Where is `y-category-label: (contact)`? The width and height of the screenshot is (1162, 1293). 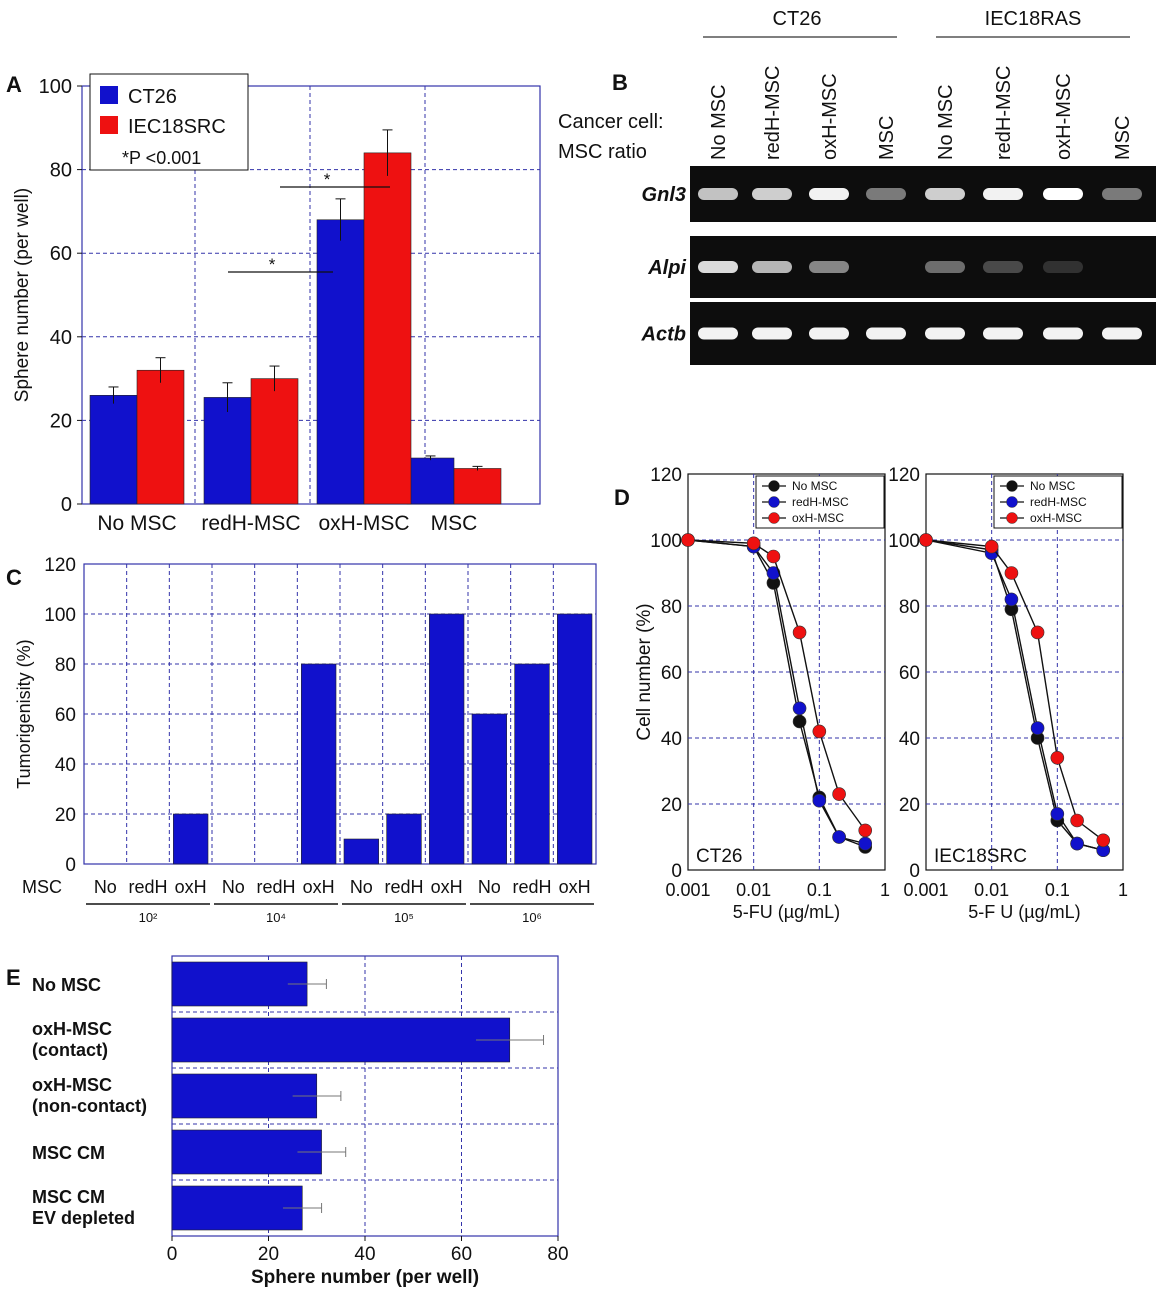 y-category-label: (contact) is located at coordinates (70, 1050).